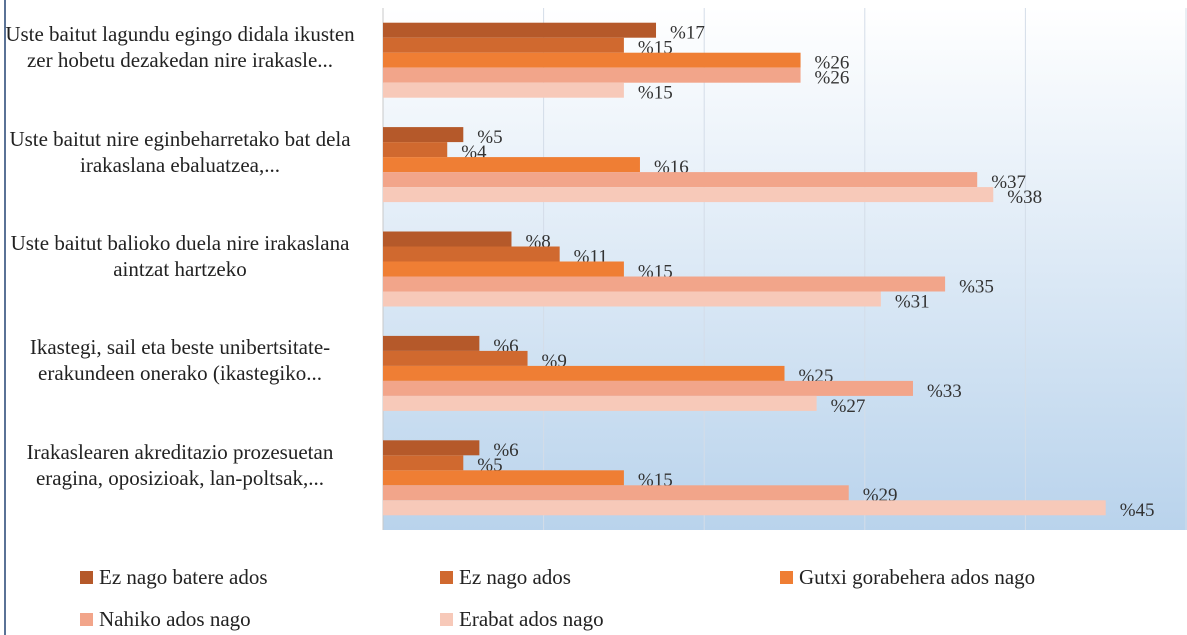  I want to click on legend-label: Gutxi gorabehera ados nago, so click(917, 577).